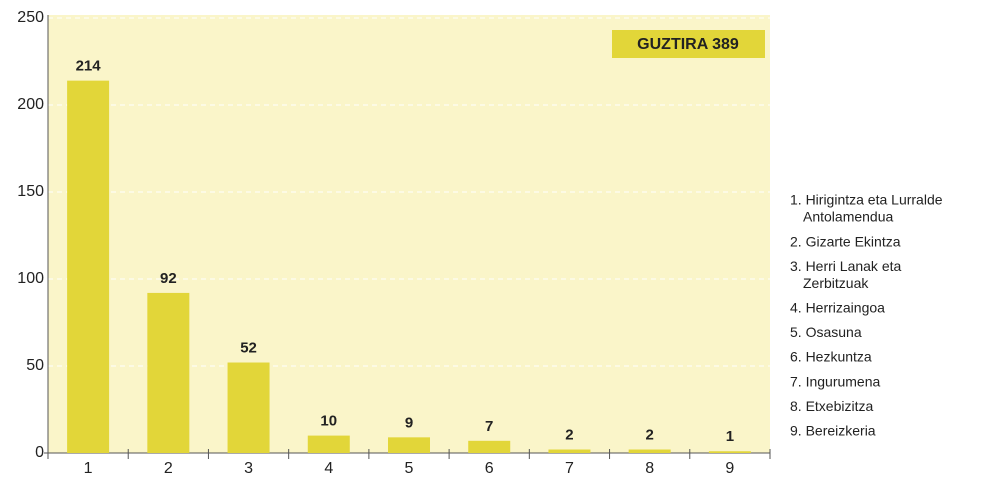 This screenshot has width=1003, height=479. What do you see at coordinates (848, 217) in the screenshot?
I see `legend-entry: Antolamendua` at bounding box center [848, 217].